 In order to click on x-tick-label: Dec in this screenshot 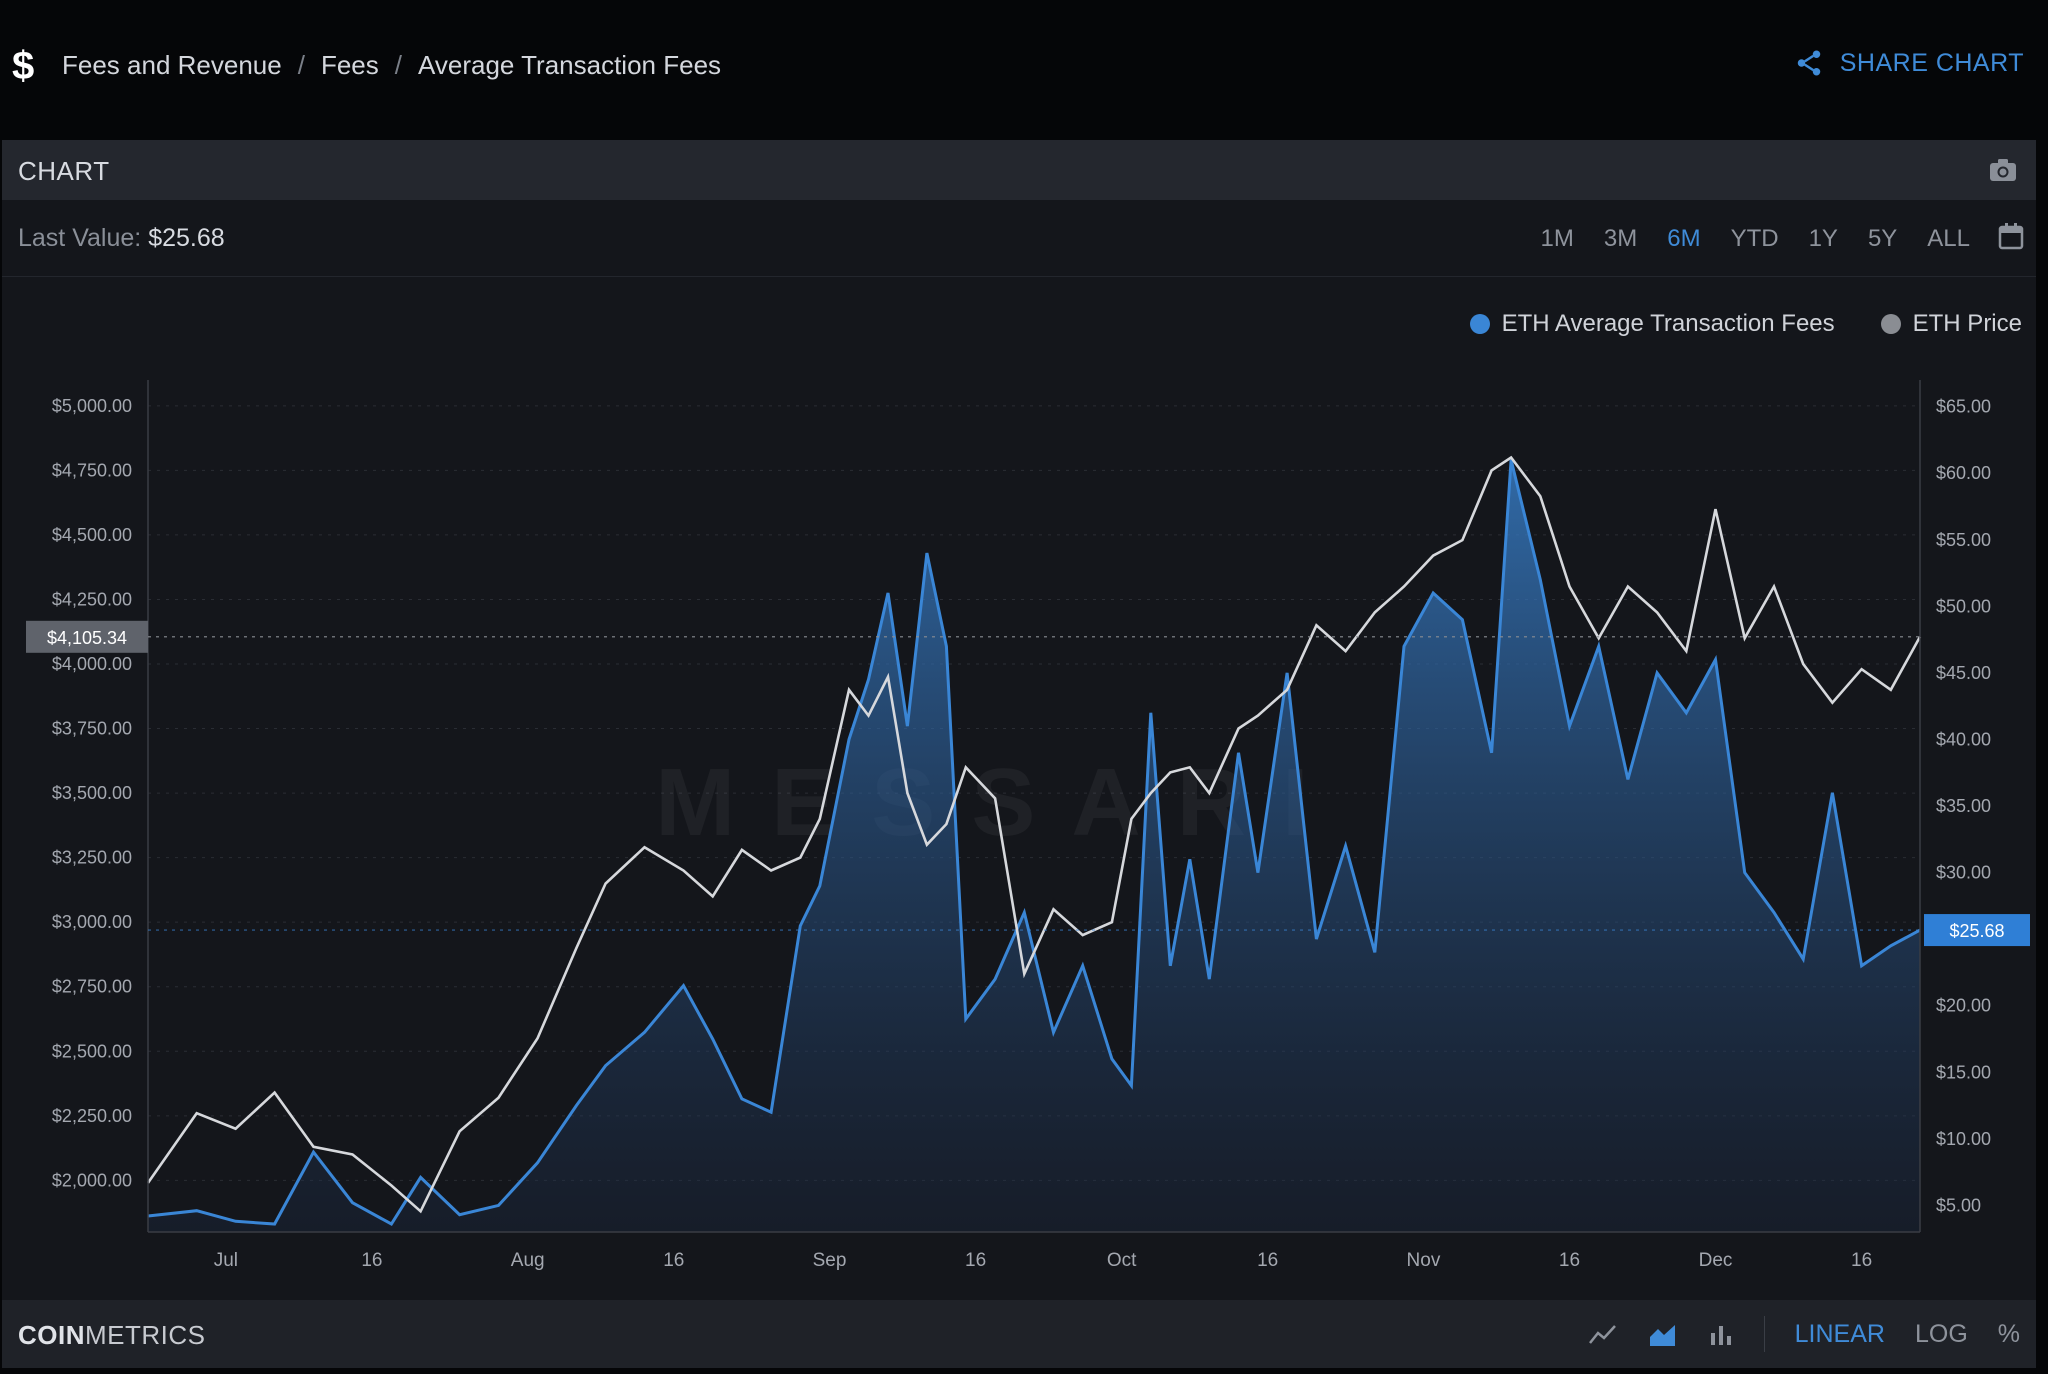, I will do `click(1716, 1260)`.